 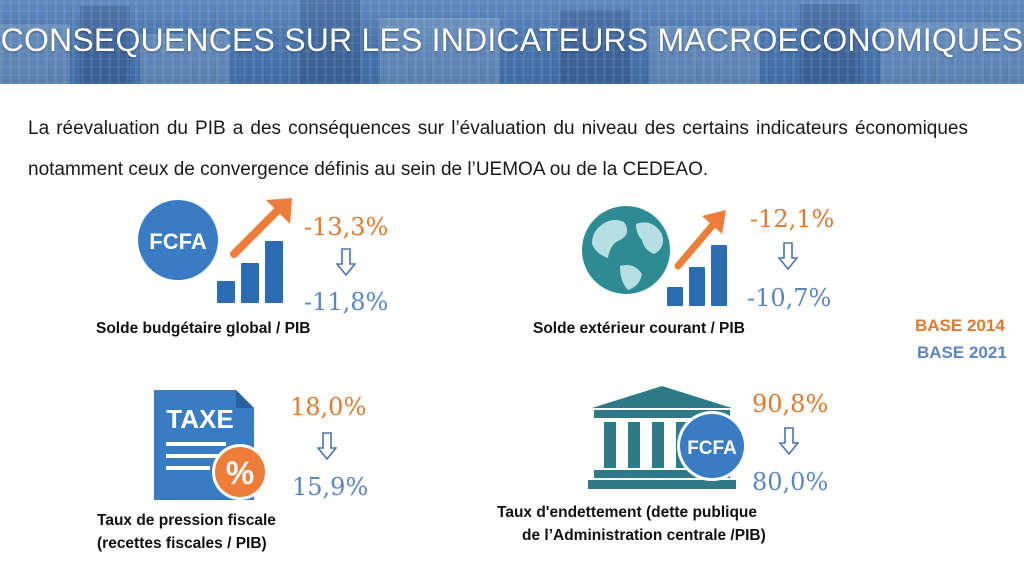 What do you see at coordinates (346, 227) in the screenshot?
I see `value-2014: -13,3%` at bounding box center [346, 227].